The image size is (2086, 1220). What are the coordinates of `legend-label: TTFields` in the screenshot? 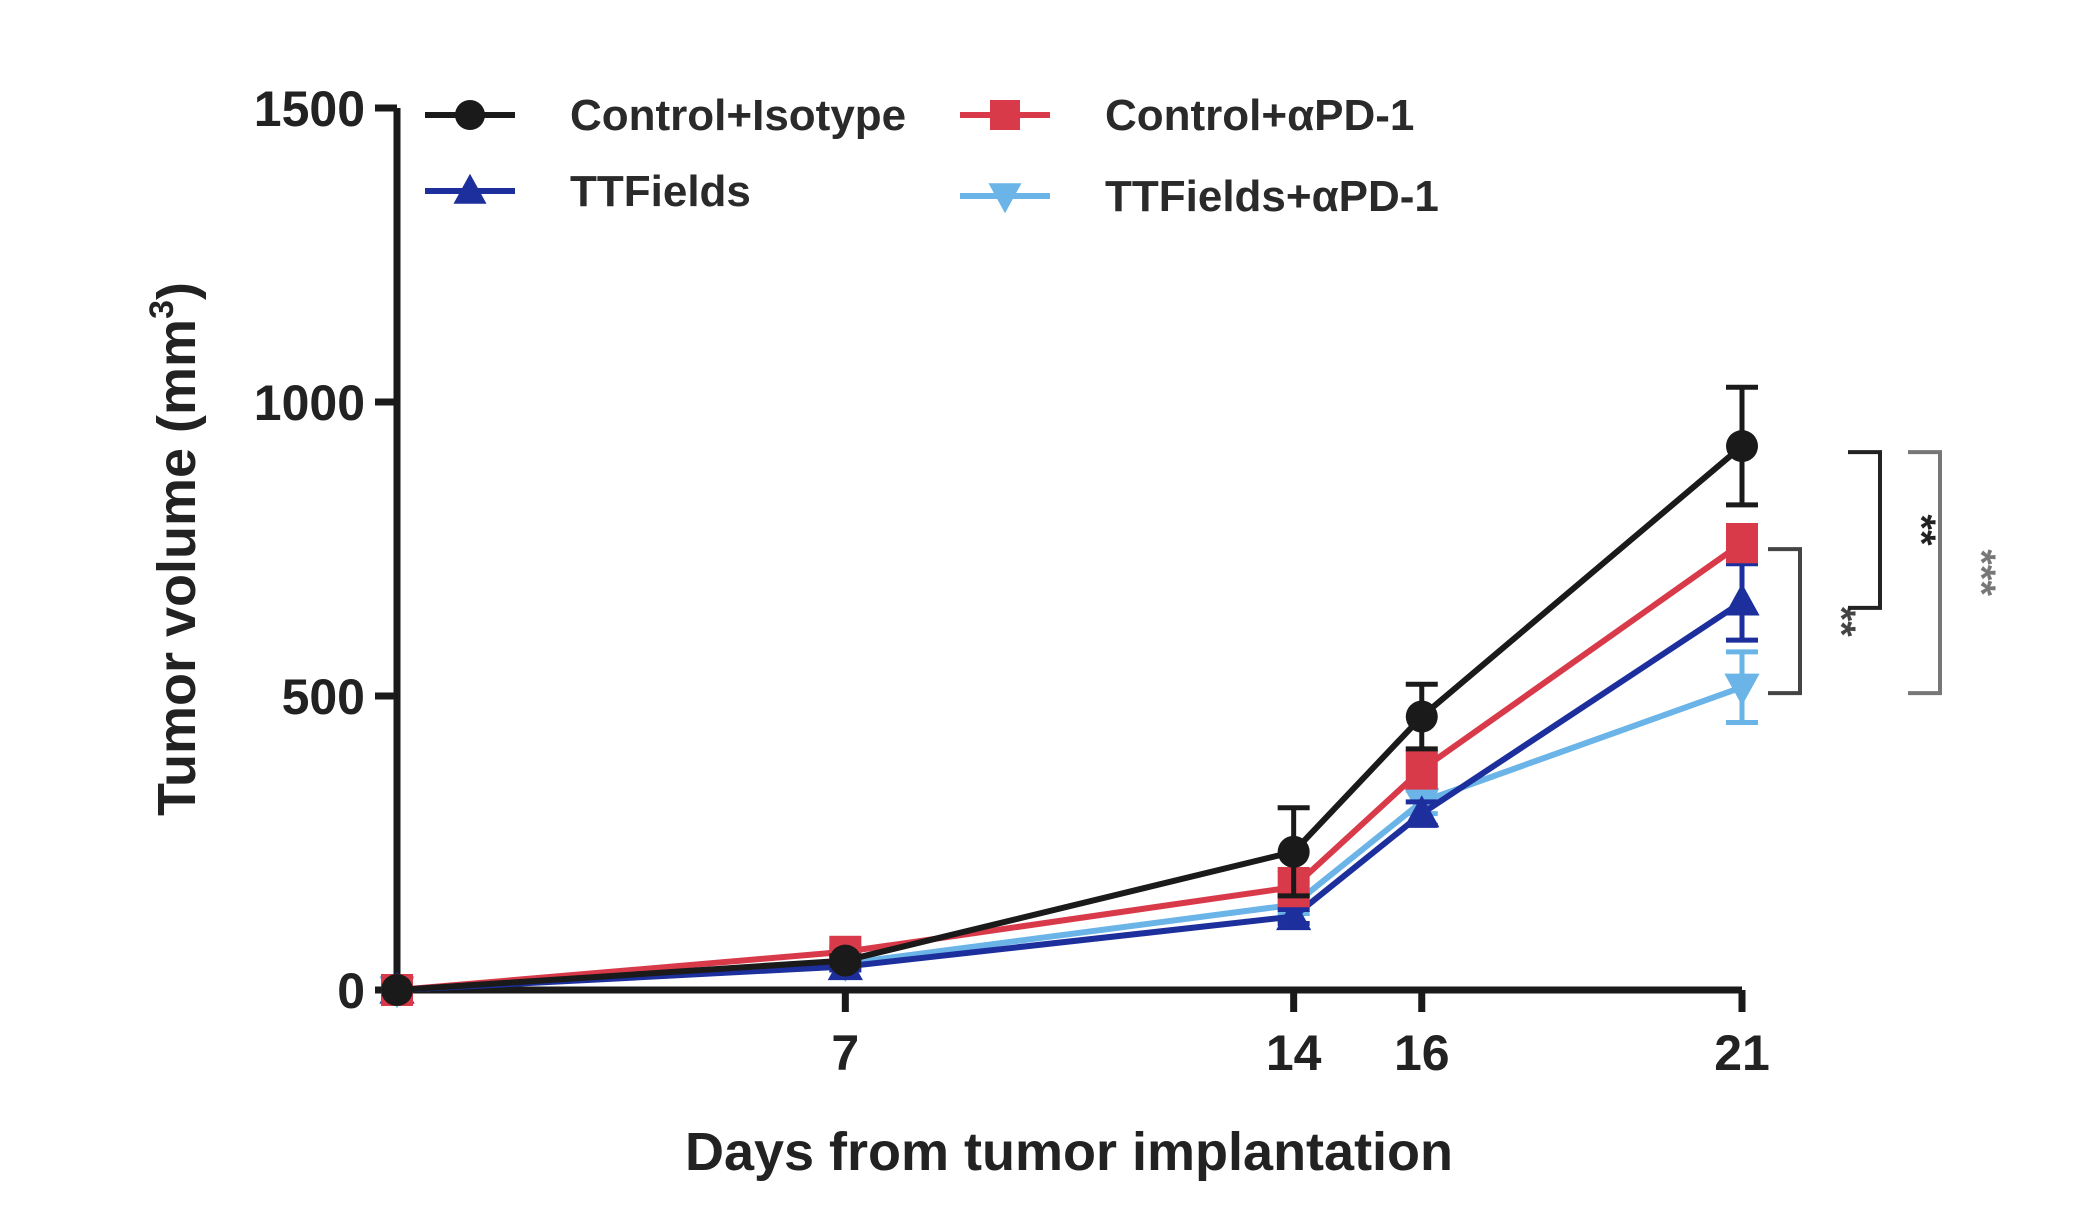 It's located at (660, 191).